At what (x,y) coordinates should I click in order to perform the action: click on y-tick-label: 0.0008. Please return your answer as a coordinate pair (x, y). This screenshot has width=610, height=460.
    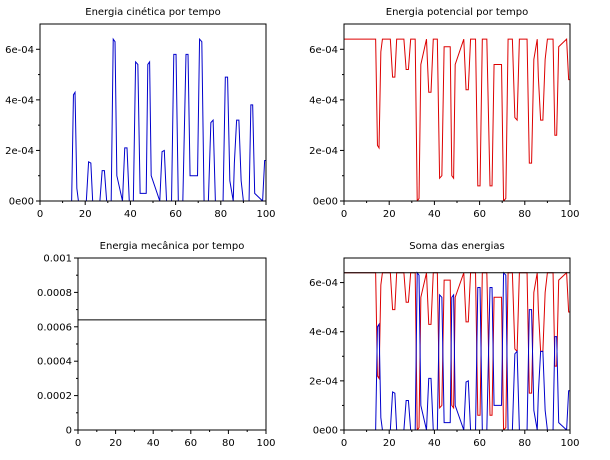
    Looking at the image, I should click on (54, 293).